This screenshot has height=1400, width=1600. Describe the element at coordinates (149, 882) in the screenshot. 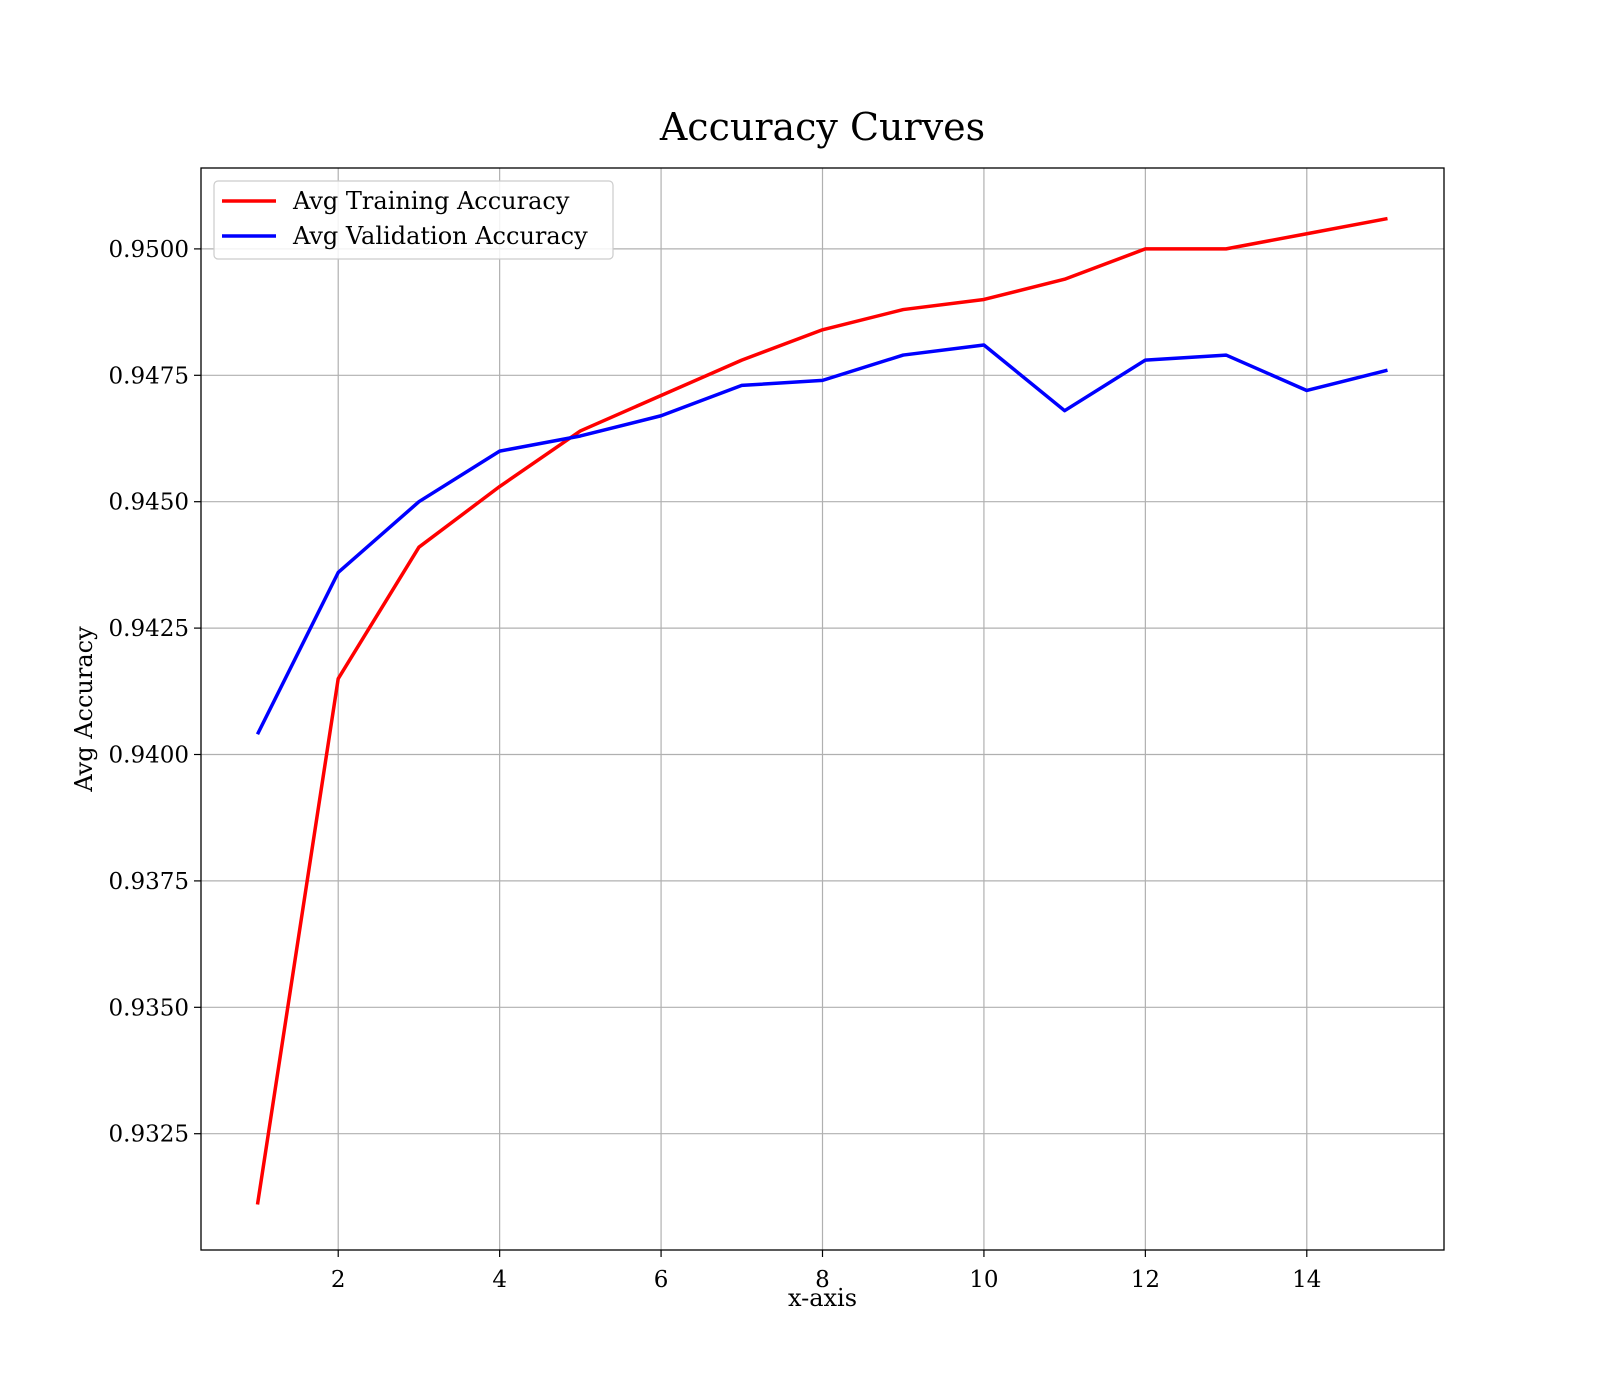

I see `y-tick-label: 0.9375` at that location.